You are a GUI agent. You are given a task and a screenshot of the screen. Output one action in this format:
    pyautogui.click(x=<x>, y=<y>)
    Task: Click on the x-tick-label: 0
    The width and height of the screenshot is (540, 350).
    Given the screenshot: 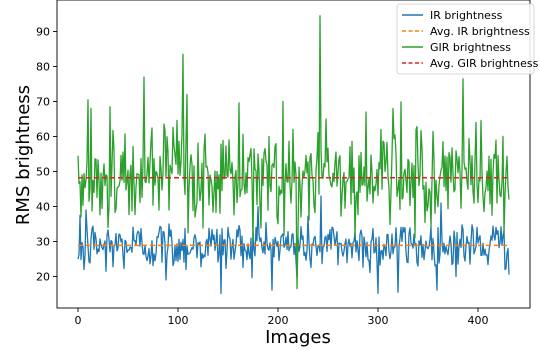 What is the action you would take?
    pyautogui.click(x=78, y=320)
    